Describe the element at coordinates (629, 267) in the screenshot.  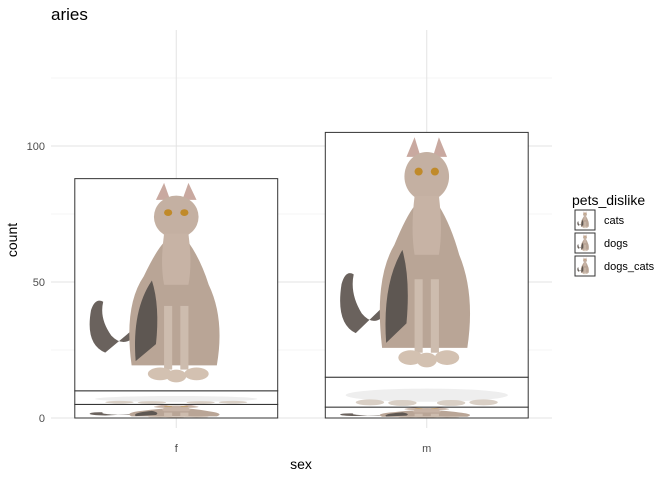
I see `legend-label: dogs_cats` at that location.